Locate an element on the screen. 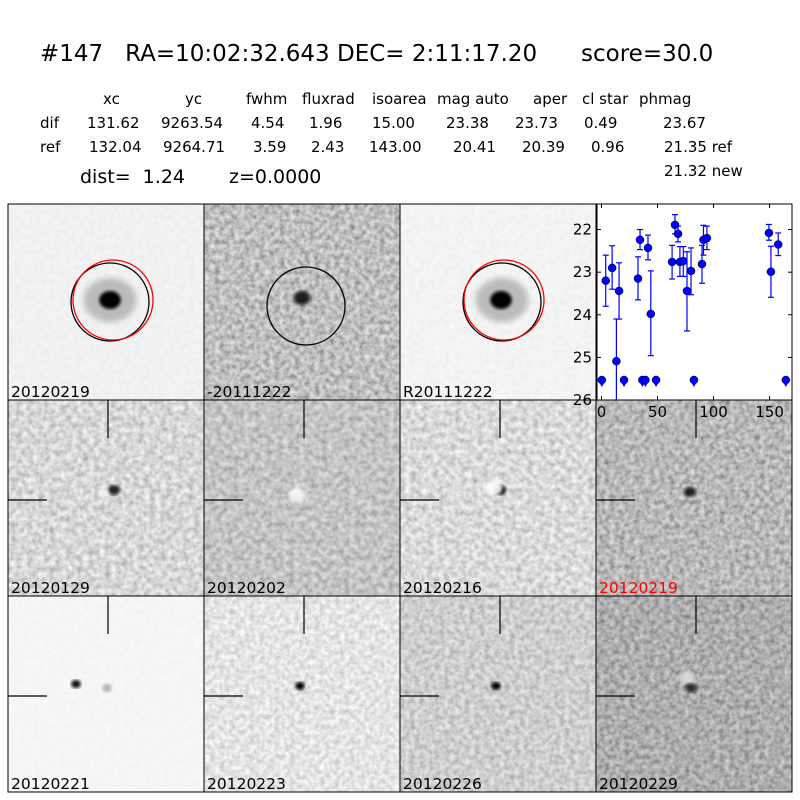 The height and width of the screenshot is (800, 800). panel-frame is located at coordinates (694, 694).